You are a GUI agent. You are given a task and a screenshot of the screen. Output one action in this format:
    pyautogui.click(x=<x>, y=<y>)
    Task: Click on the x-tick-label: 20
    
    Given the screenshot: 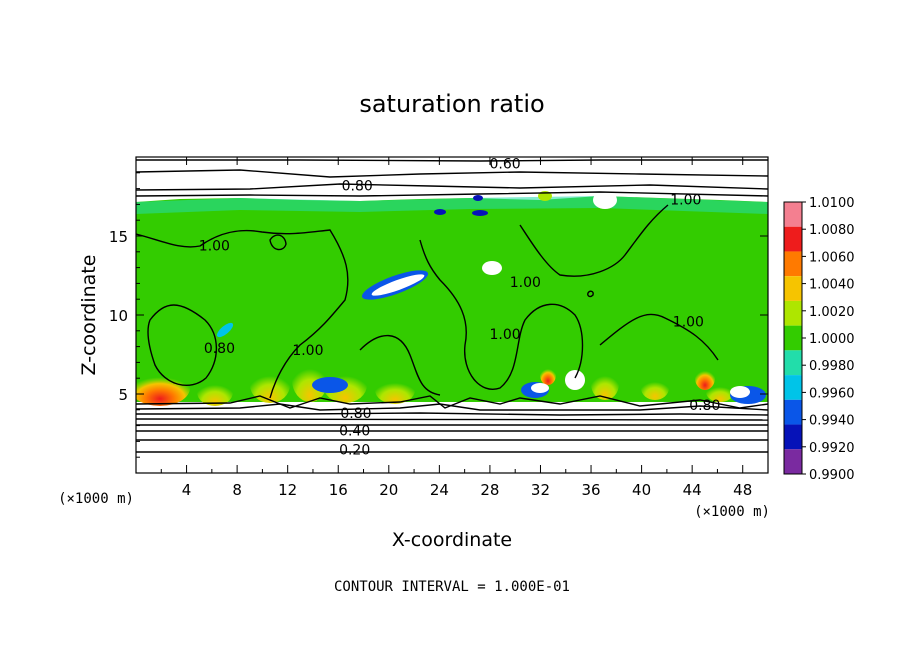 What is the action you would take?
    pyautogui.click(x=388, y=490)
    